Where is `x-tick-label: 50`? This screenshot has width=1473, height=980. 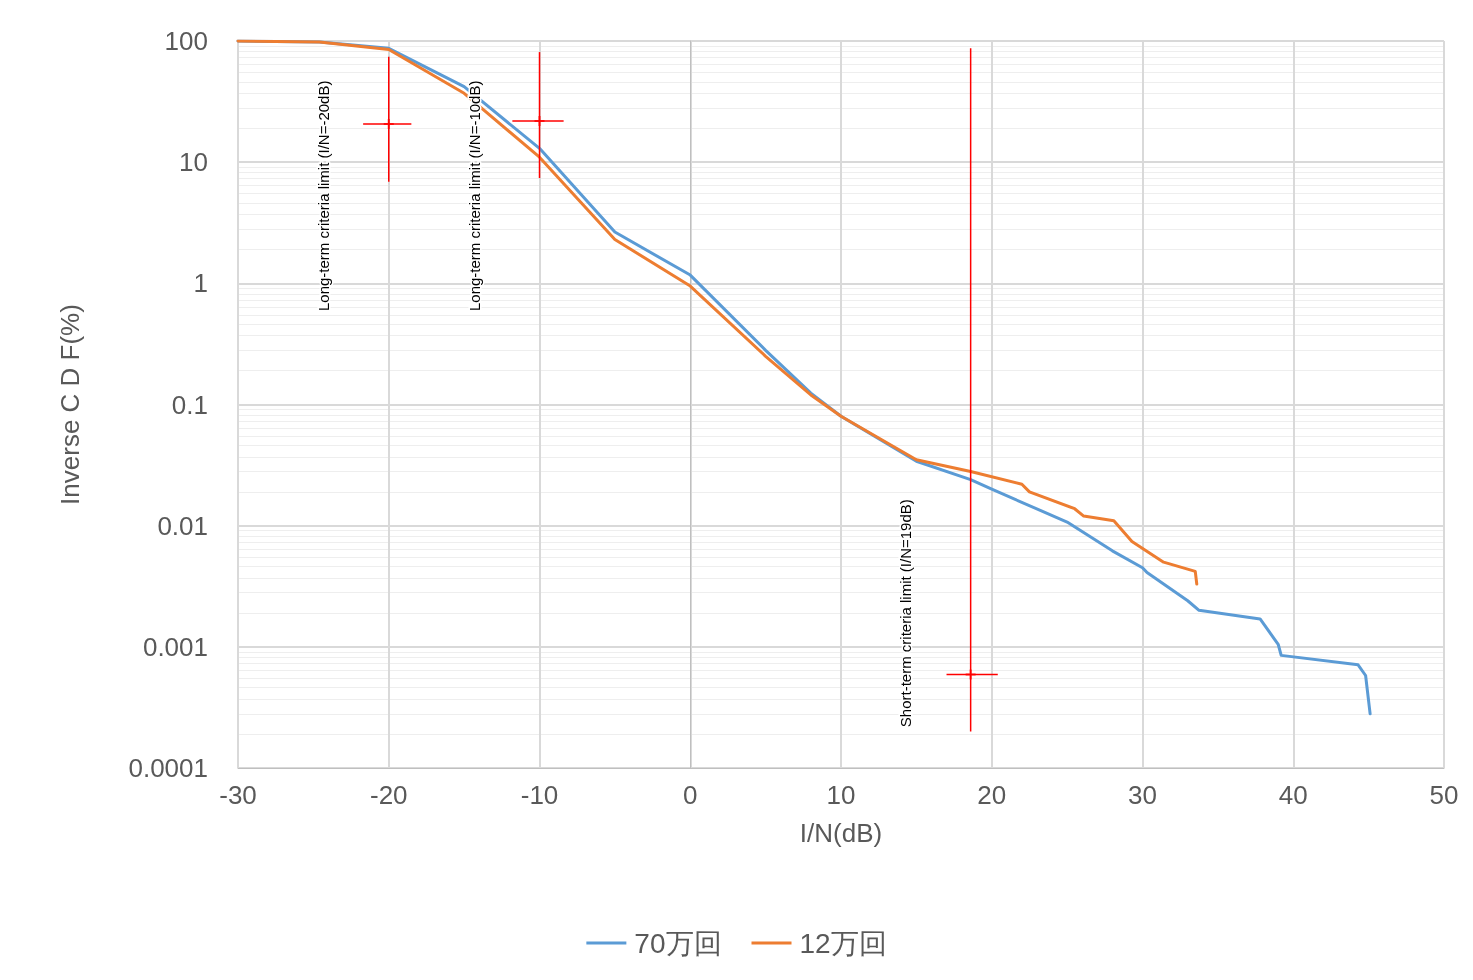
x-tick-label: 50 is located at coordinates (1444, 795).